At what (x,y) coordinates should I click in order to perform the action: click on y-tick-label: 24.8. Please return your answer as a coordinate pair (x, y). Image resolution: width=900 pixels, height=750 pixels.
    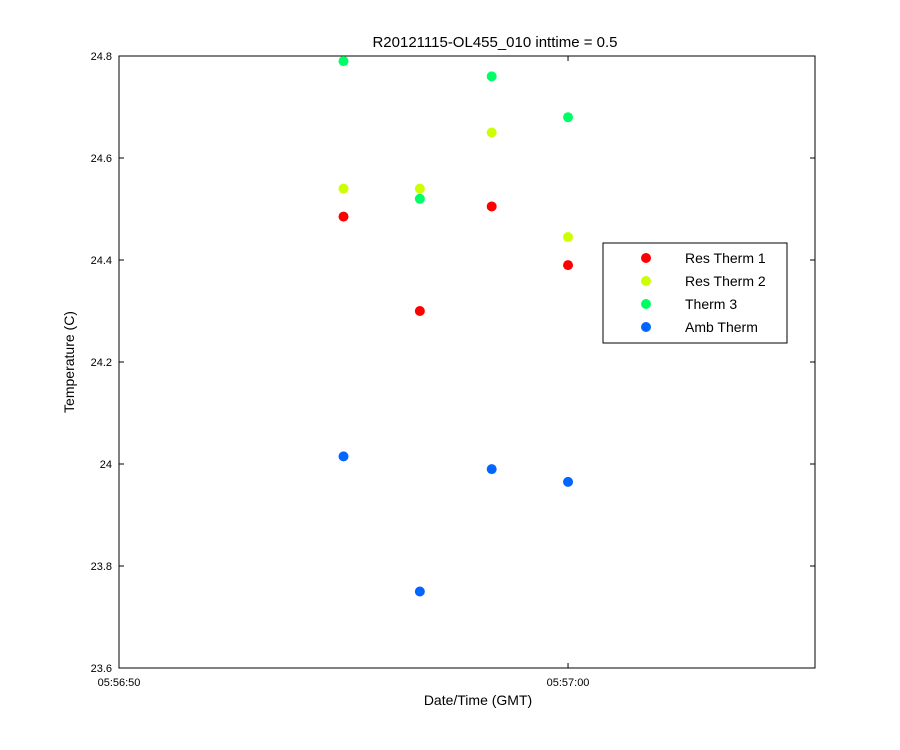
    Looking at the image, I should click on (101, 57).